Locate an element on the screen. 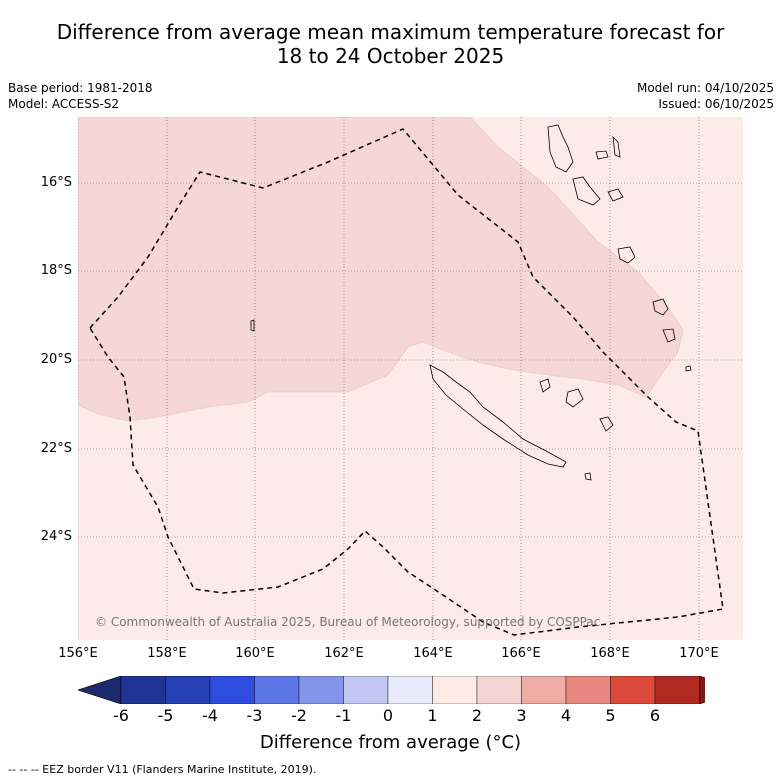  lat-label-16s: 16°S is located at coordinates (56, 182).